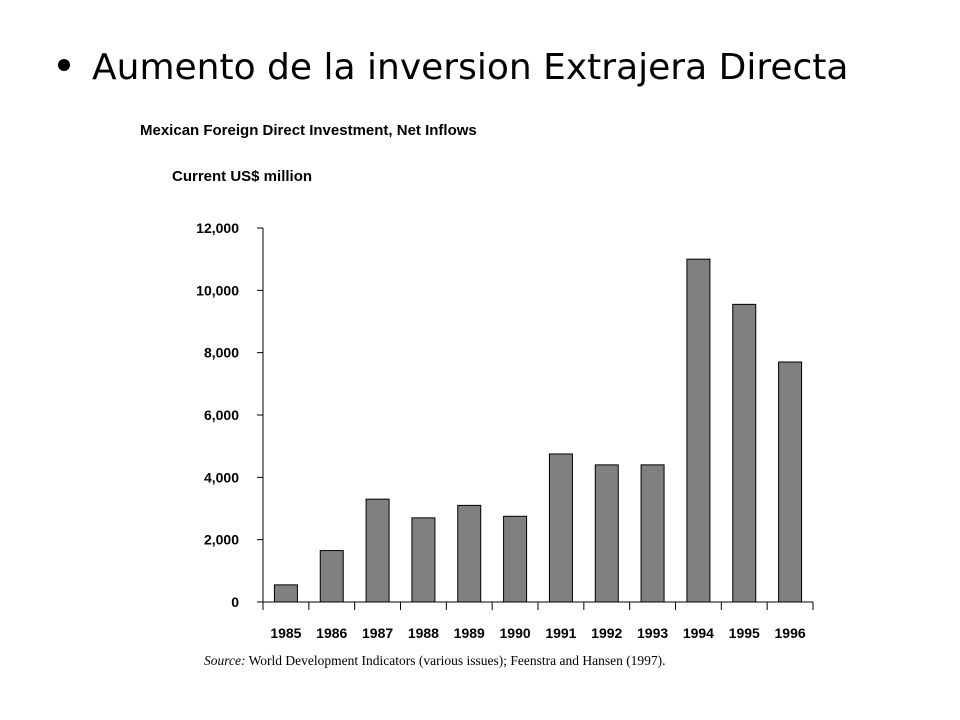  I want to click on bar-1987, so click(377, 550).